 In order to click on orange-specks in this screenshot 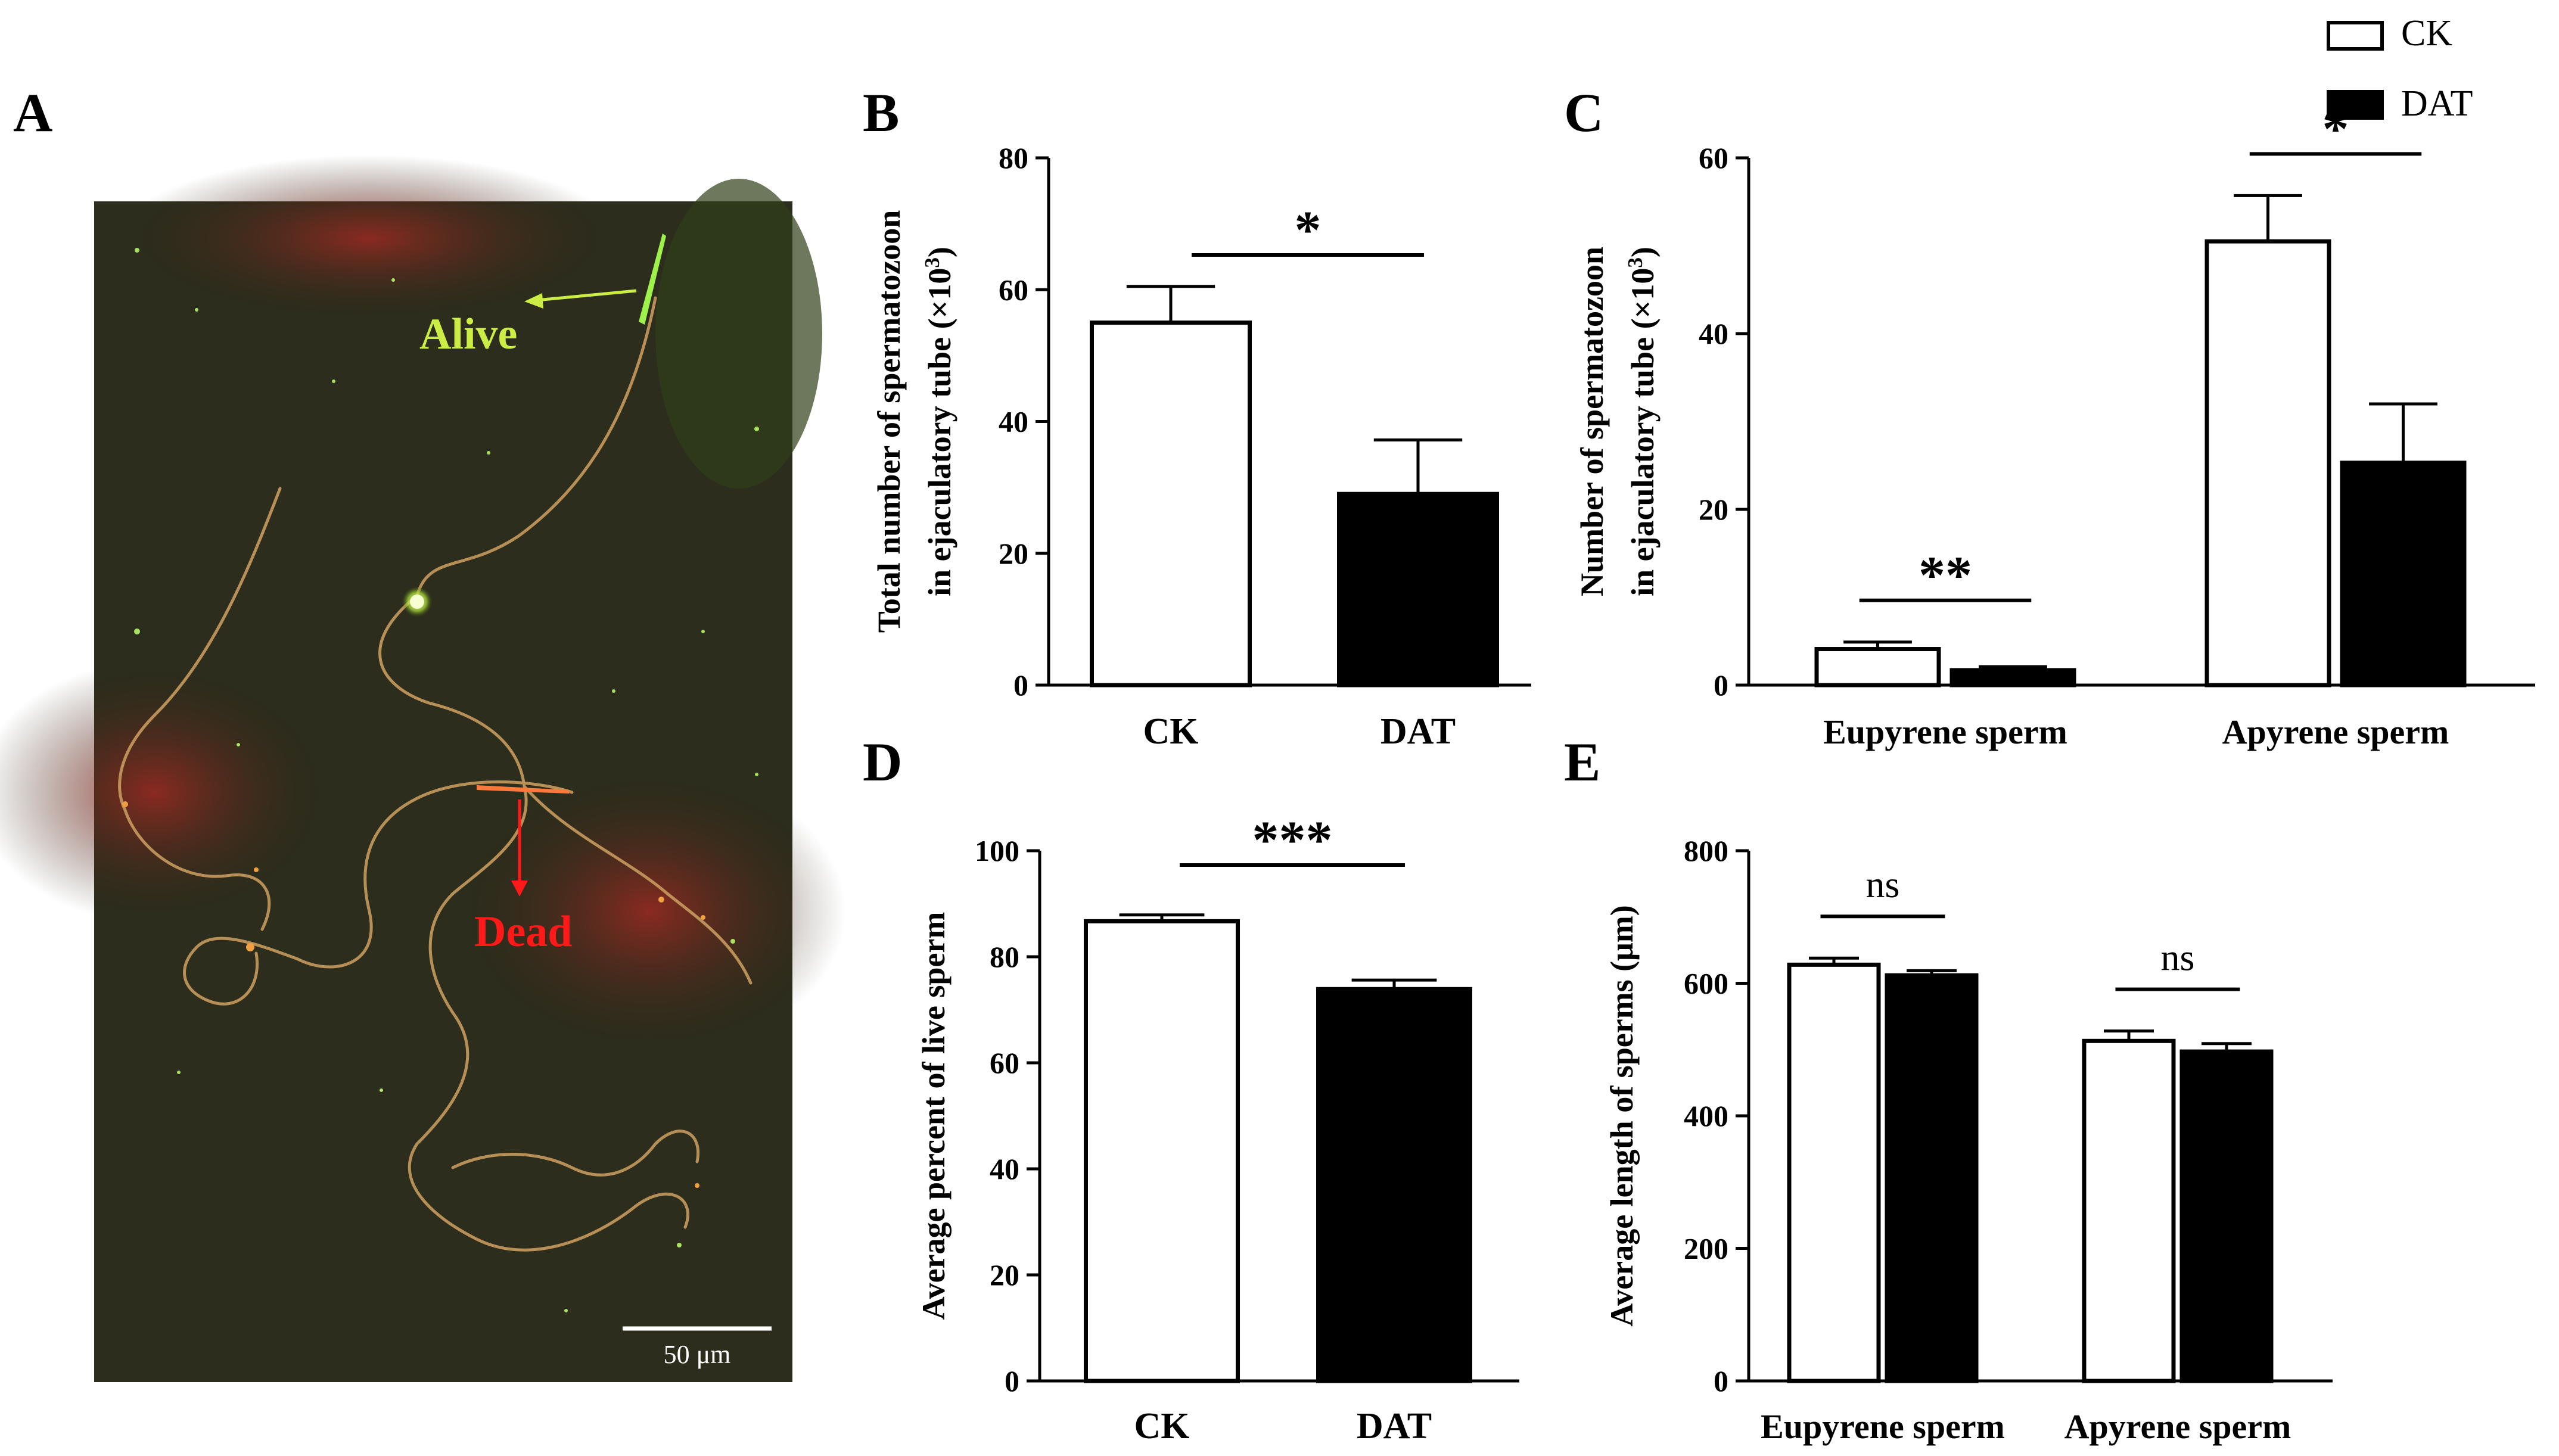, I will do `click(414, 994)`.